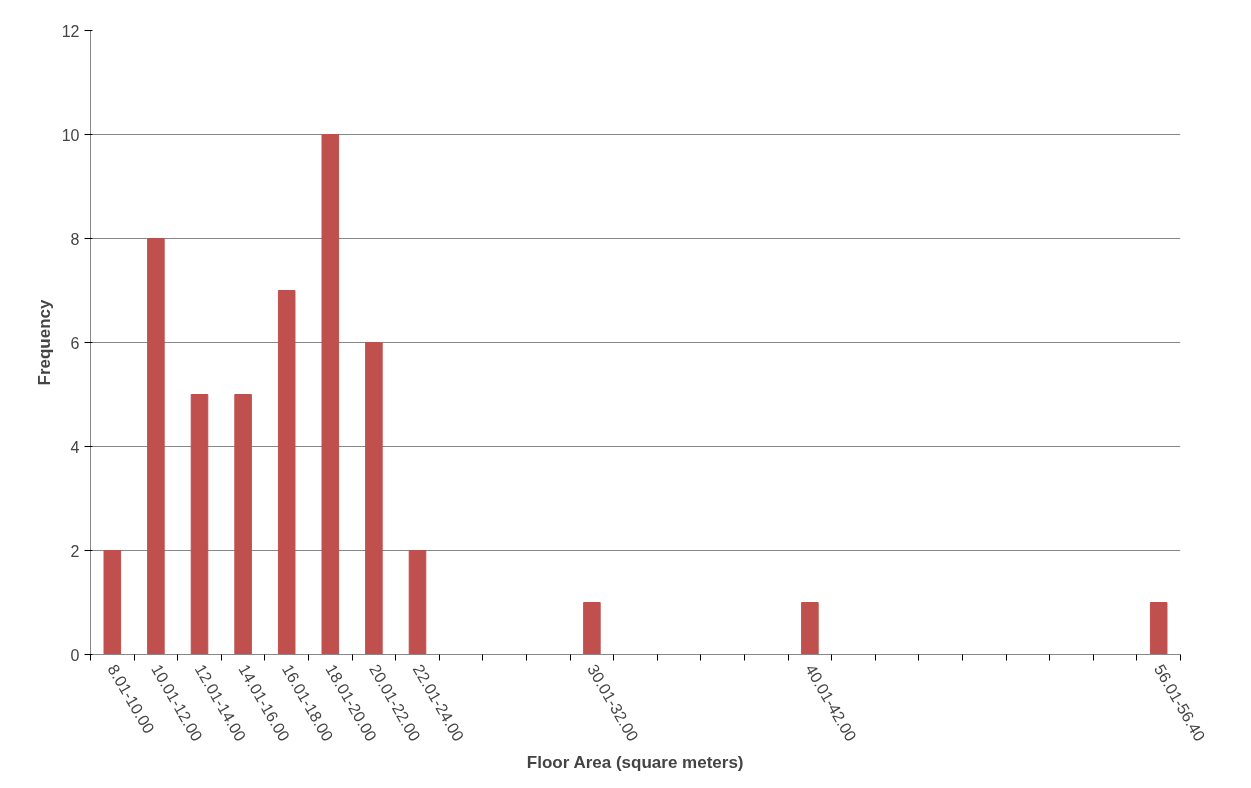 Image resolution: width=1251 pixels, height=788 pixels. I want to click on y-tick-label: 12, so click(70, 31).